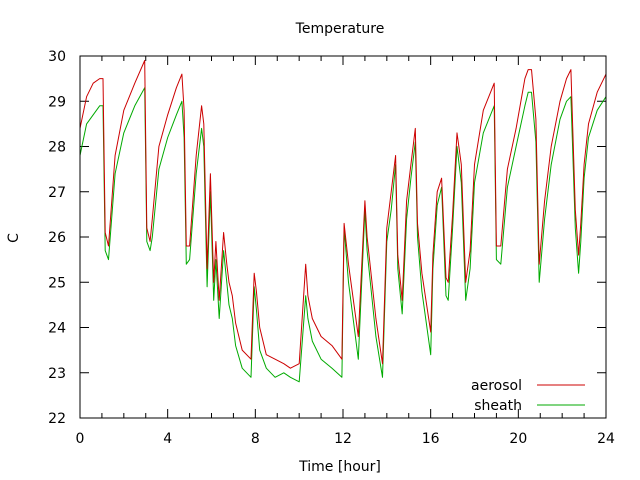 Image resolution: width=640 pixels, height=480 pixels. What do you see at coordinates (339, 467) in the screenshot?
I see `x-axis-title: Time [hour]` at bounding box center [339, 467].